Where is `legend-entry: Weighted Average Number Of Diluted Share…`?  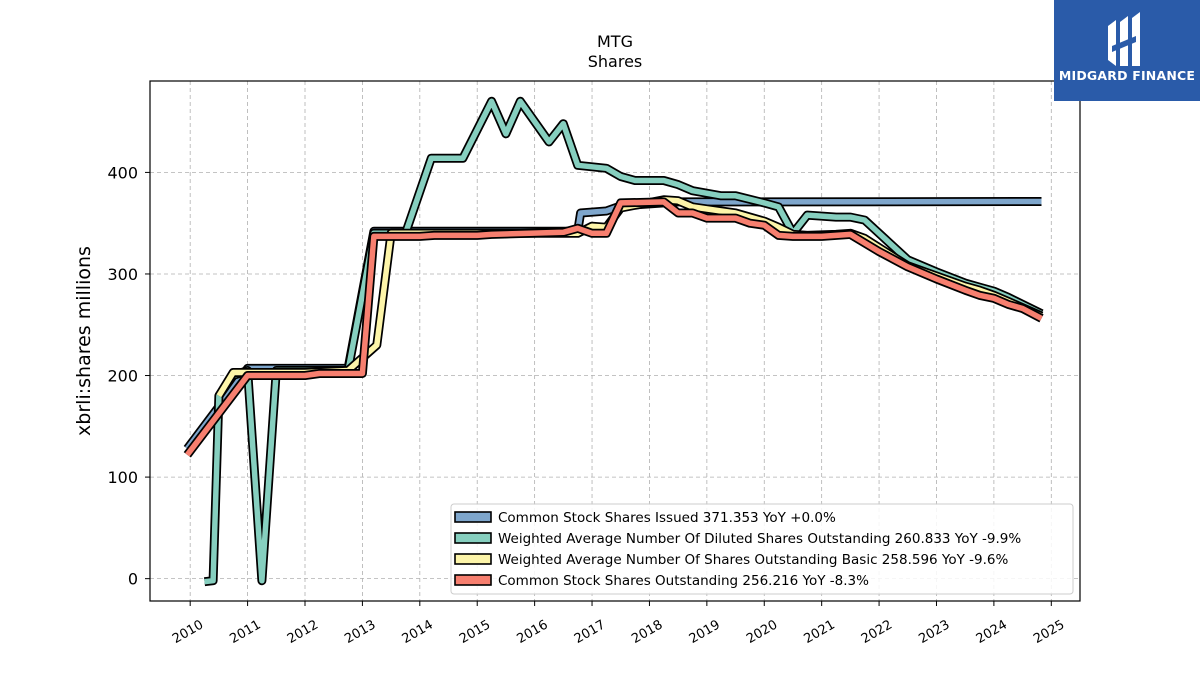
legend-entry: Weighted Average Number Of Diluted Share… is located at coordinates (759, 539).